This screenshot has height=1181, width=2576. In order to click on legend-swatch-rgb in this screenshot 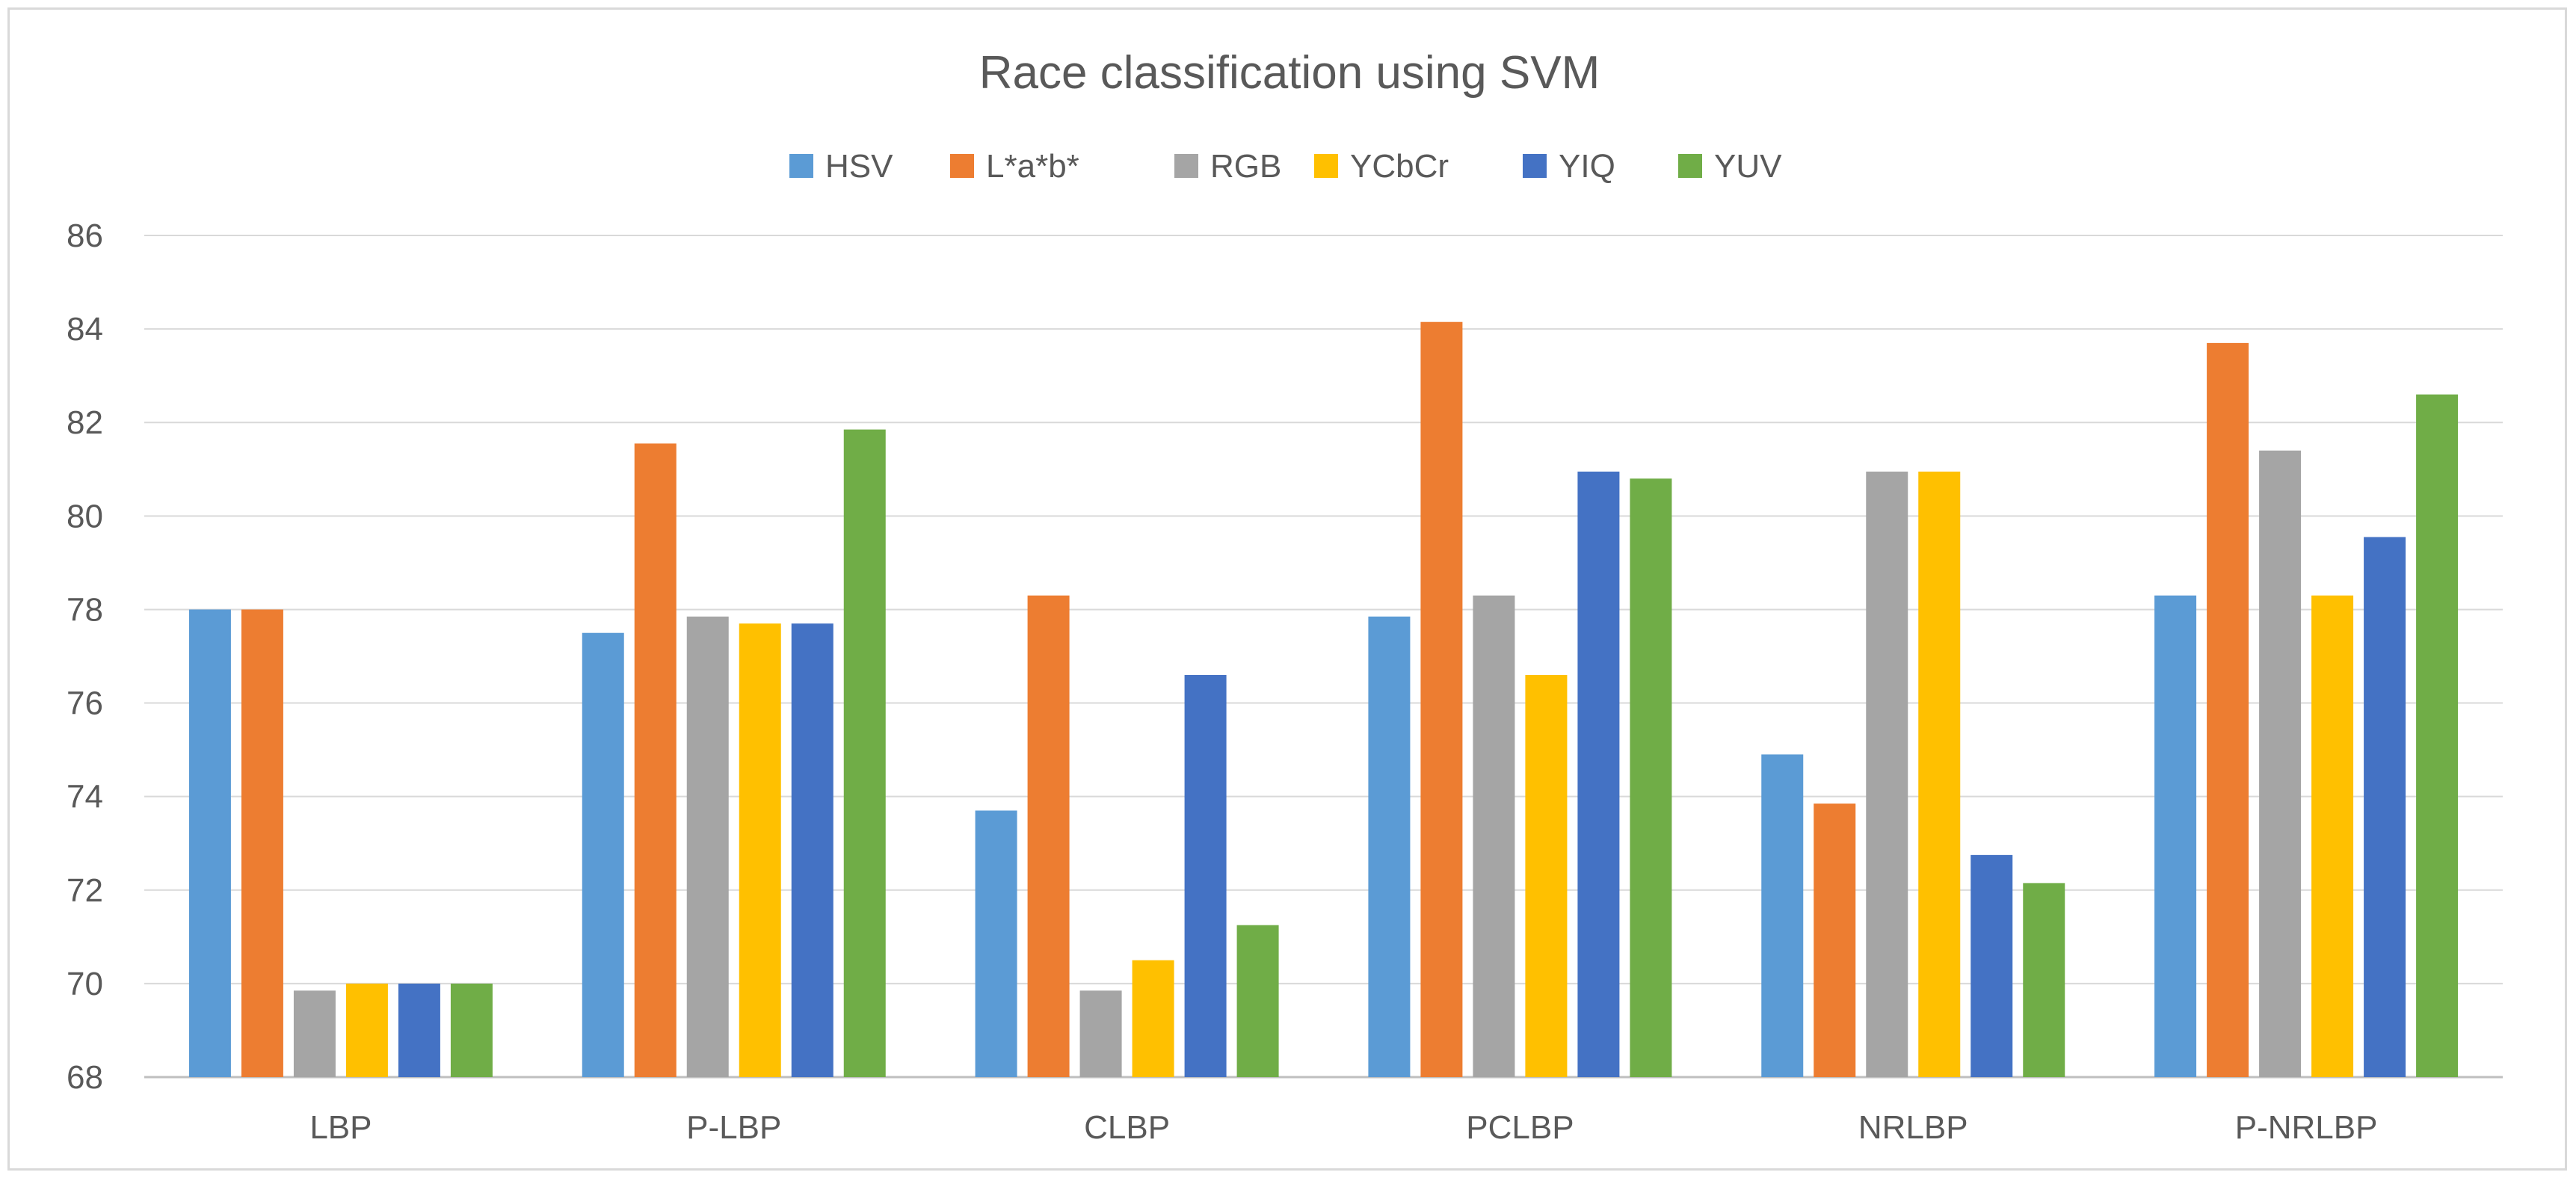, I will do `click(1186, 166)`.